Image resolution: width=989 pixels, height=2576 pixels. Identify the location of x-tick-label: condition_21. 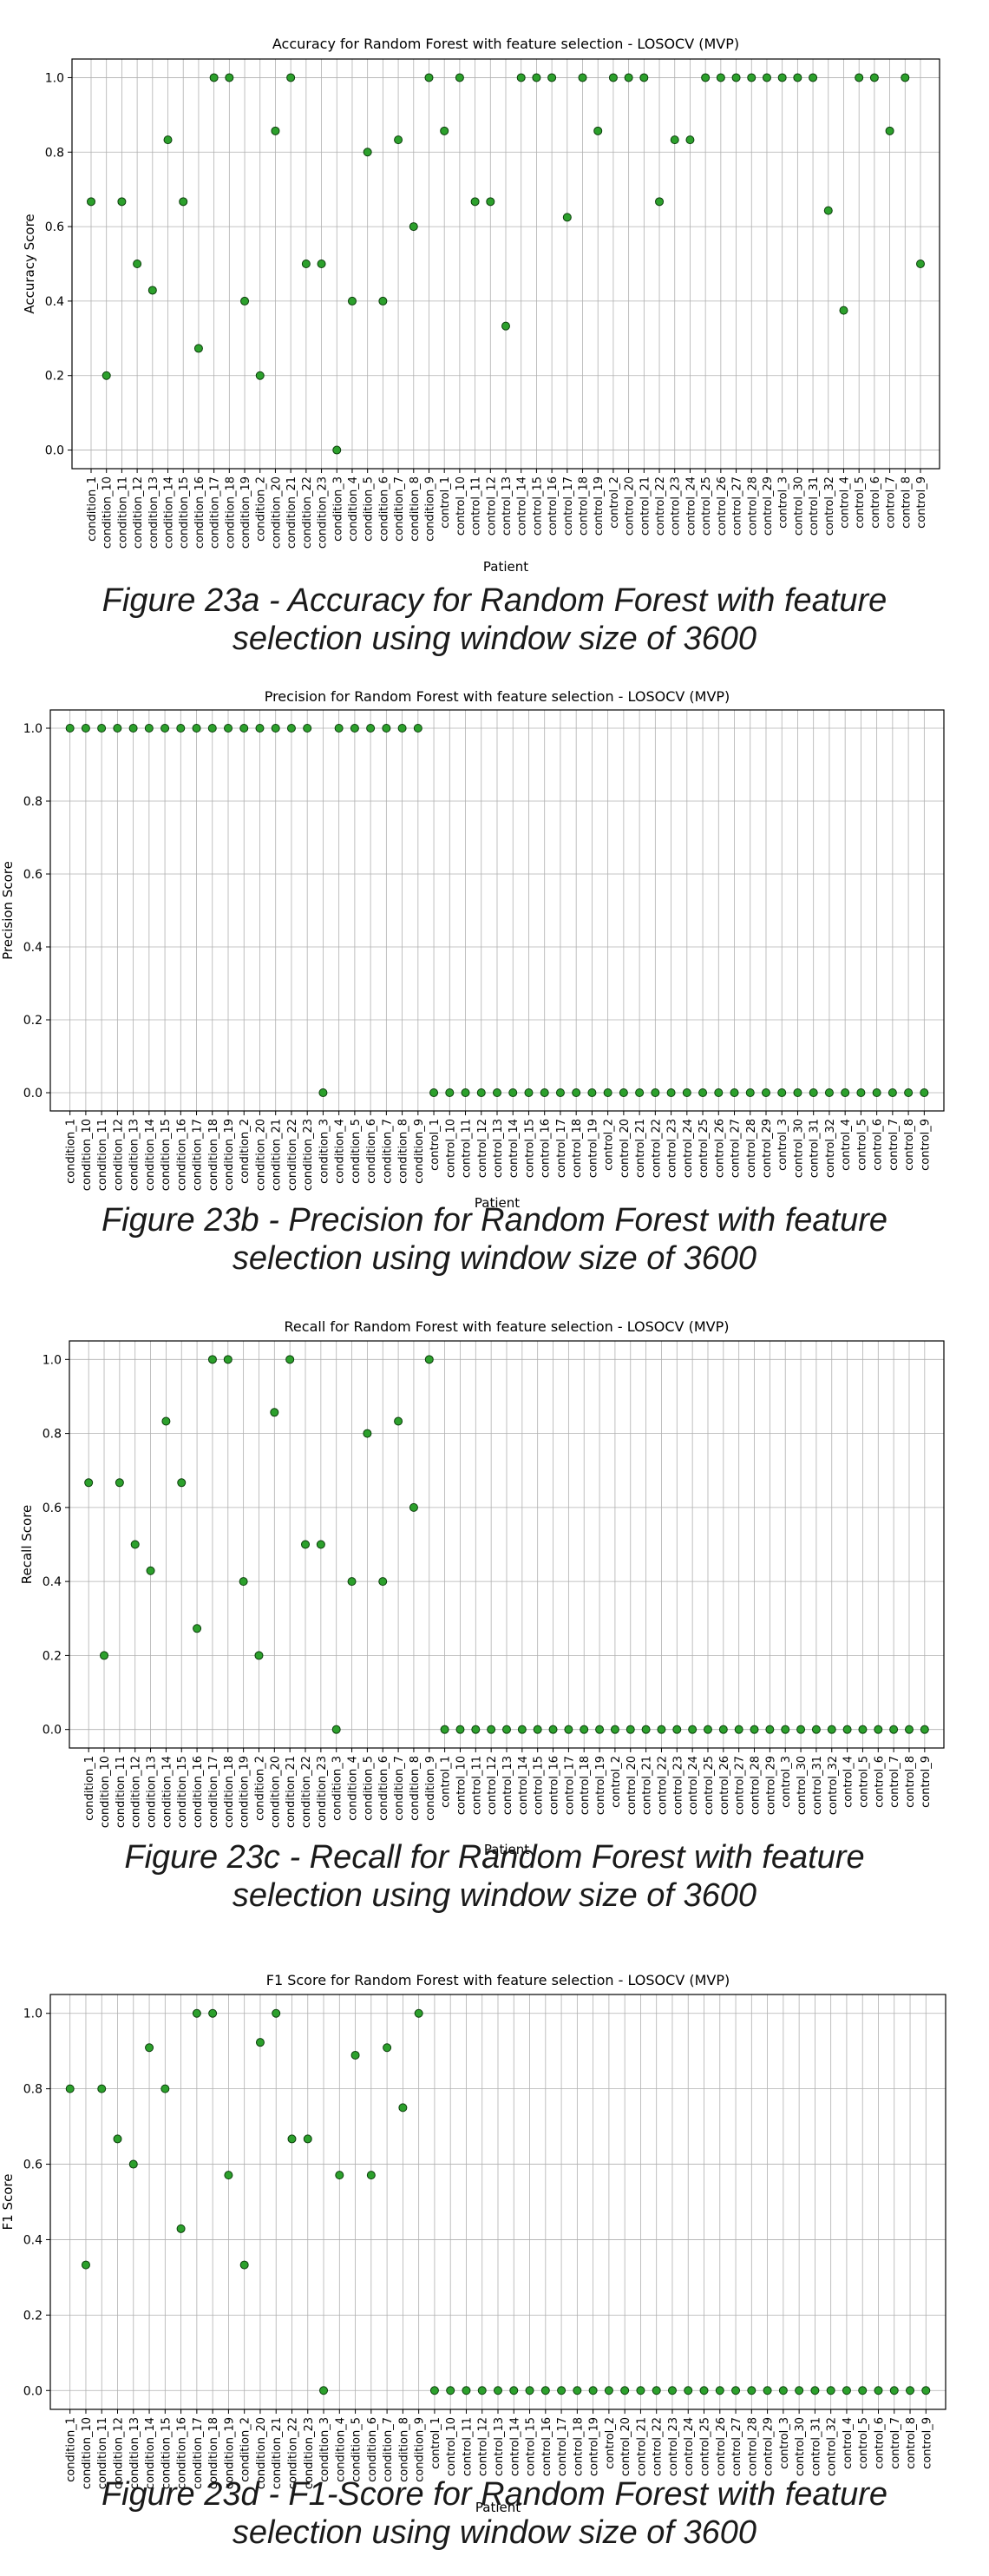
(277, 2453).